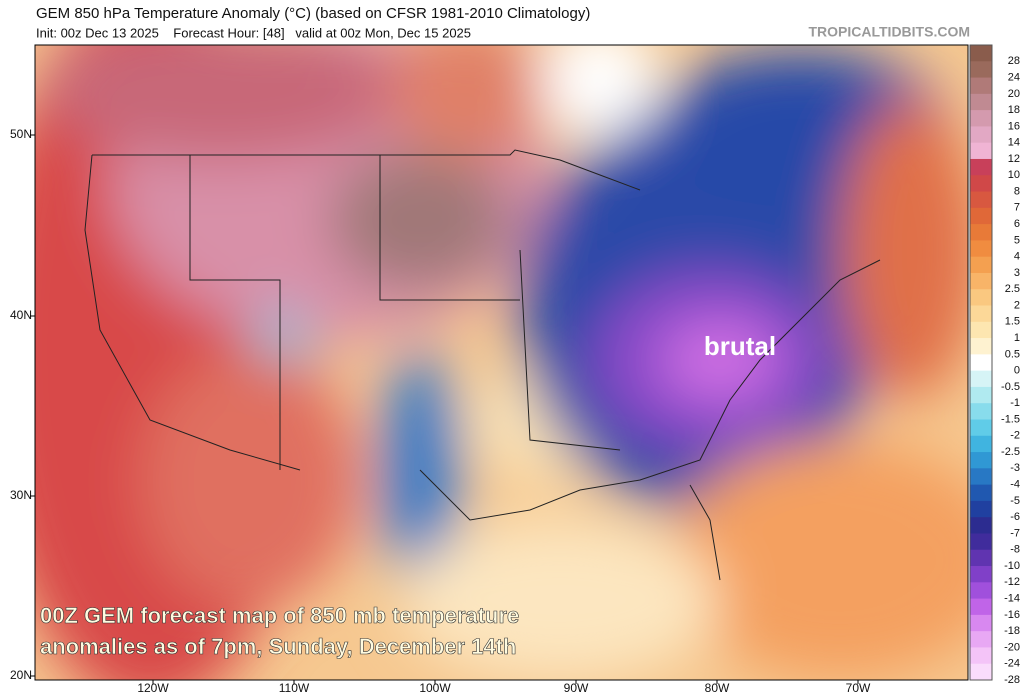  I want to click on map-annotation: brutal, so click(740, 346).